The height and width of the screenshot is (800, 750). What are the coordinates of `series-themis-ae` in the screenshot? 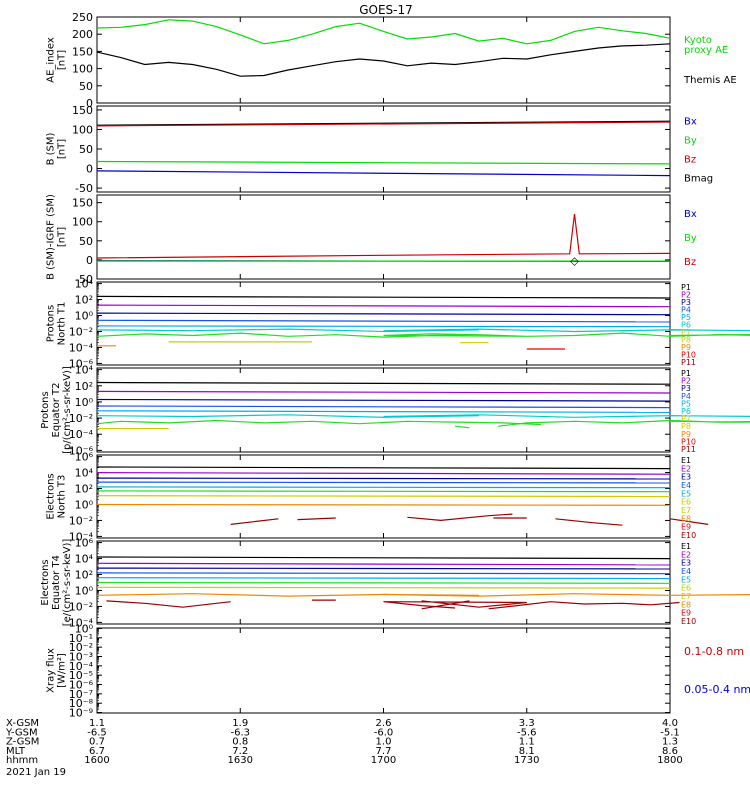 It's located at (383, 60).